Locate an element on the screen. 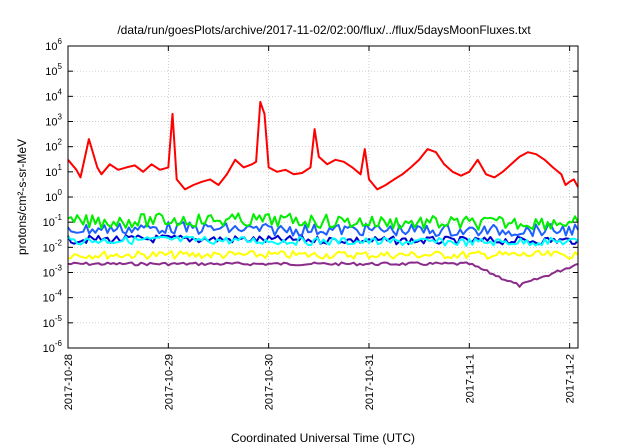 The height and width of the screenshot is (448, 640). y-tick-label: 10⁶ is located at coordinates (53, 45).